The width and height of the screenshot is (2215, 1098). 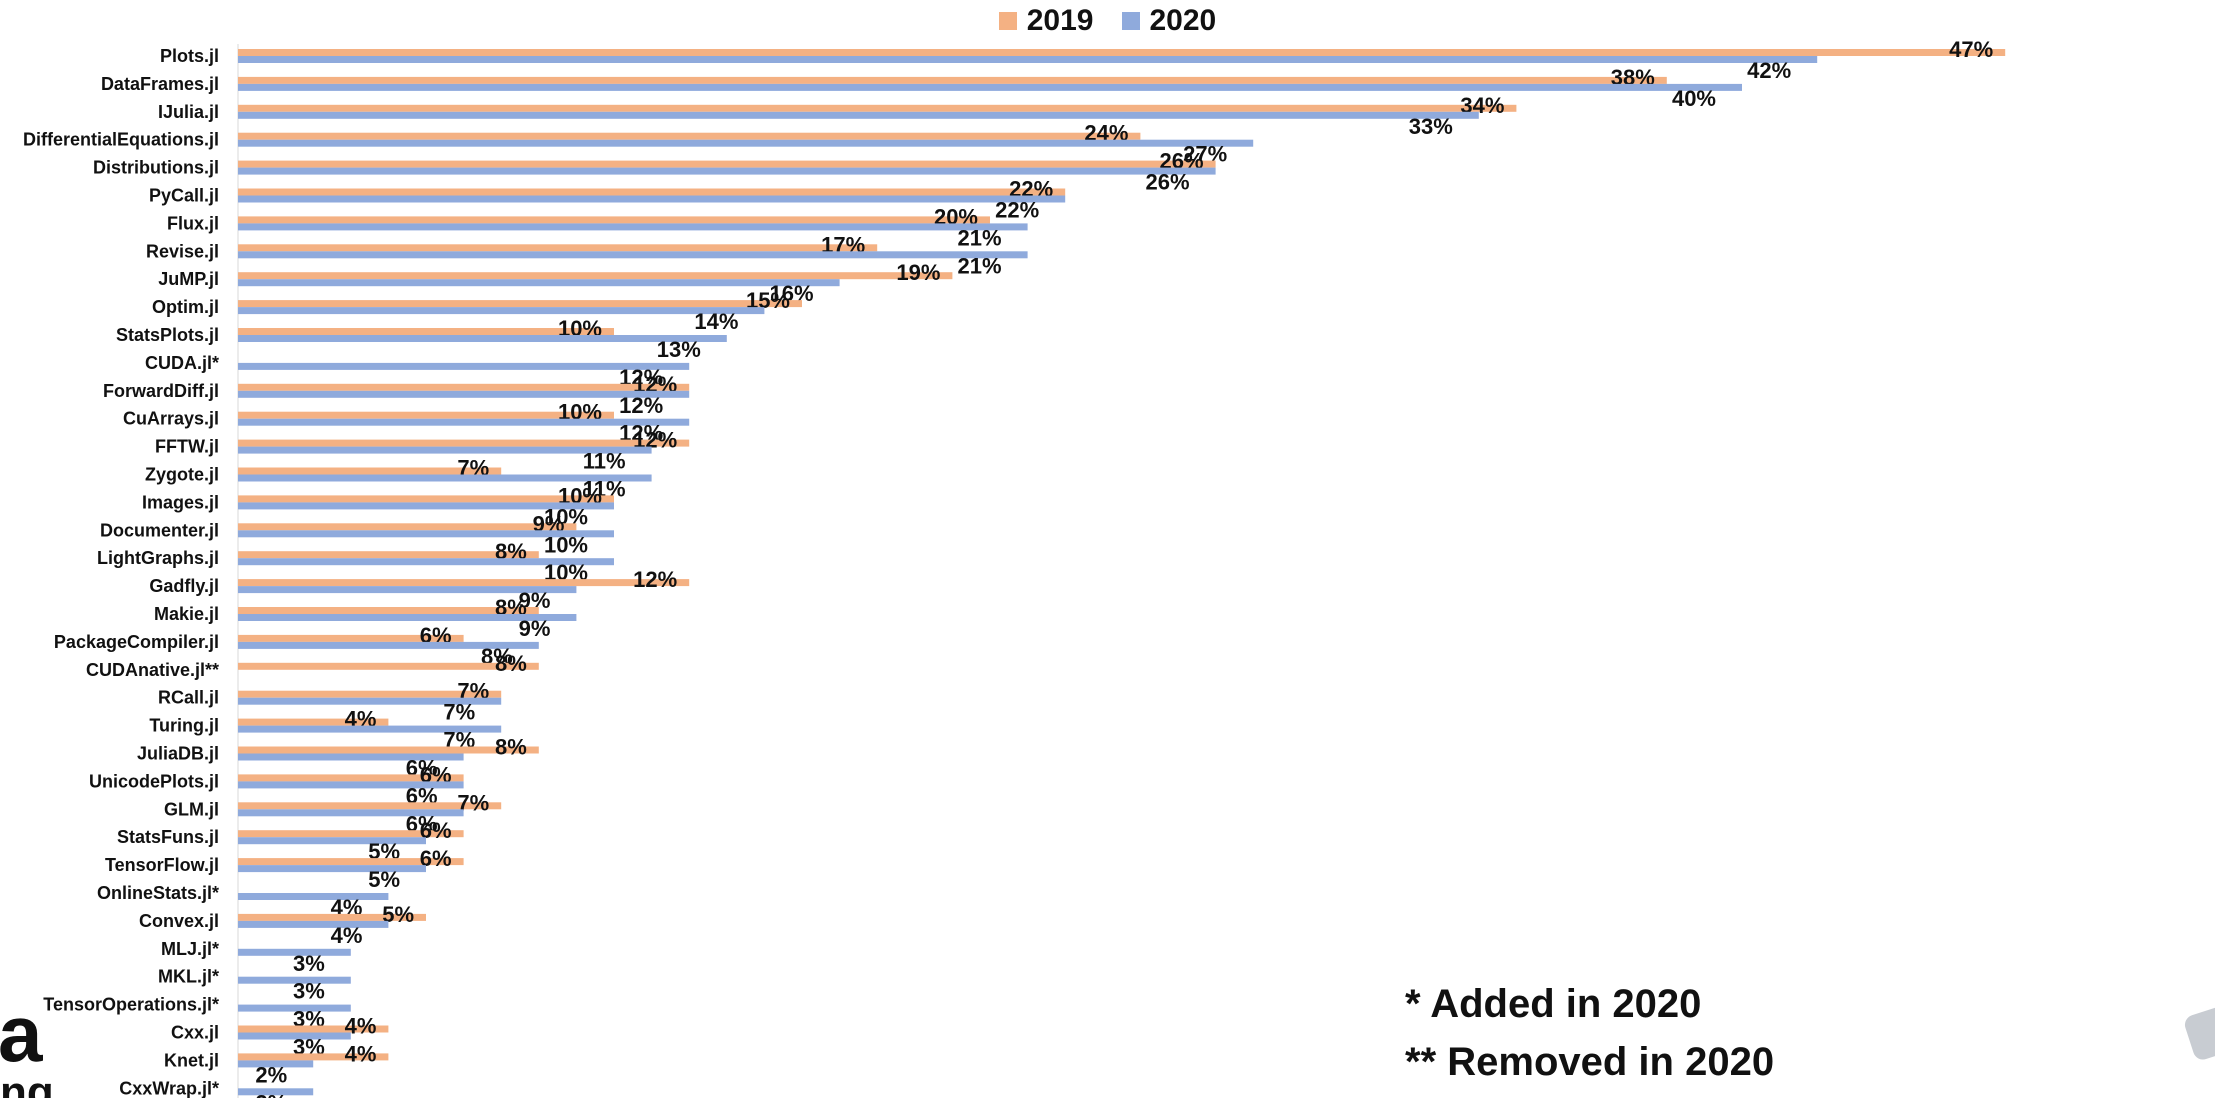 What do you see at coordinates (158, 893) in the screenshot?
I see `category-label-onlinestats-jl: OnlineStats.jl*` at bounding box center [158, 893].